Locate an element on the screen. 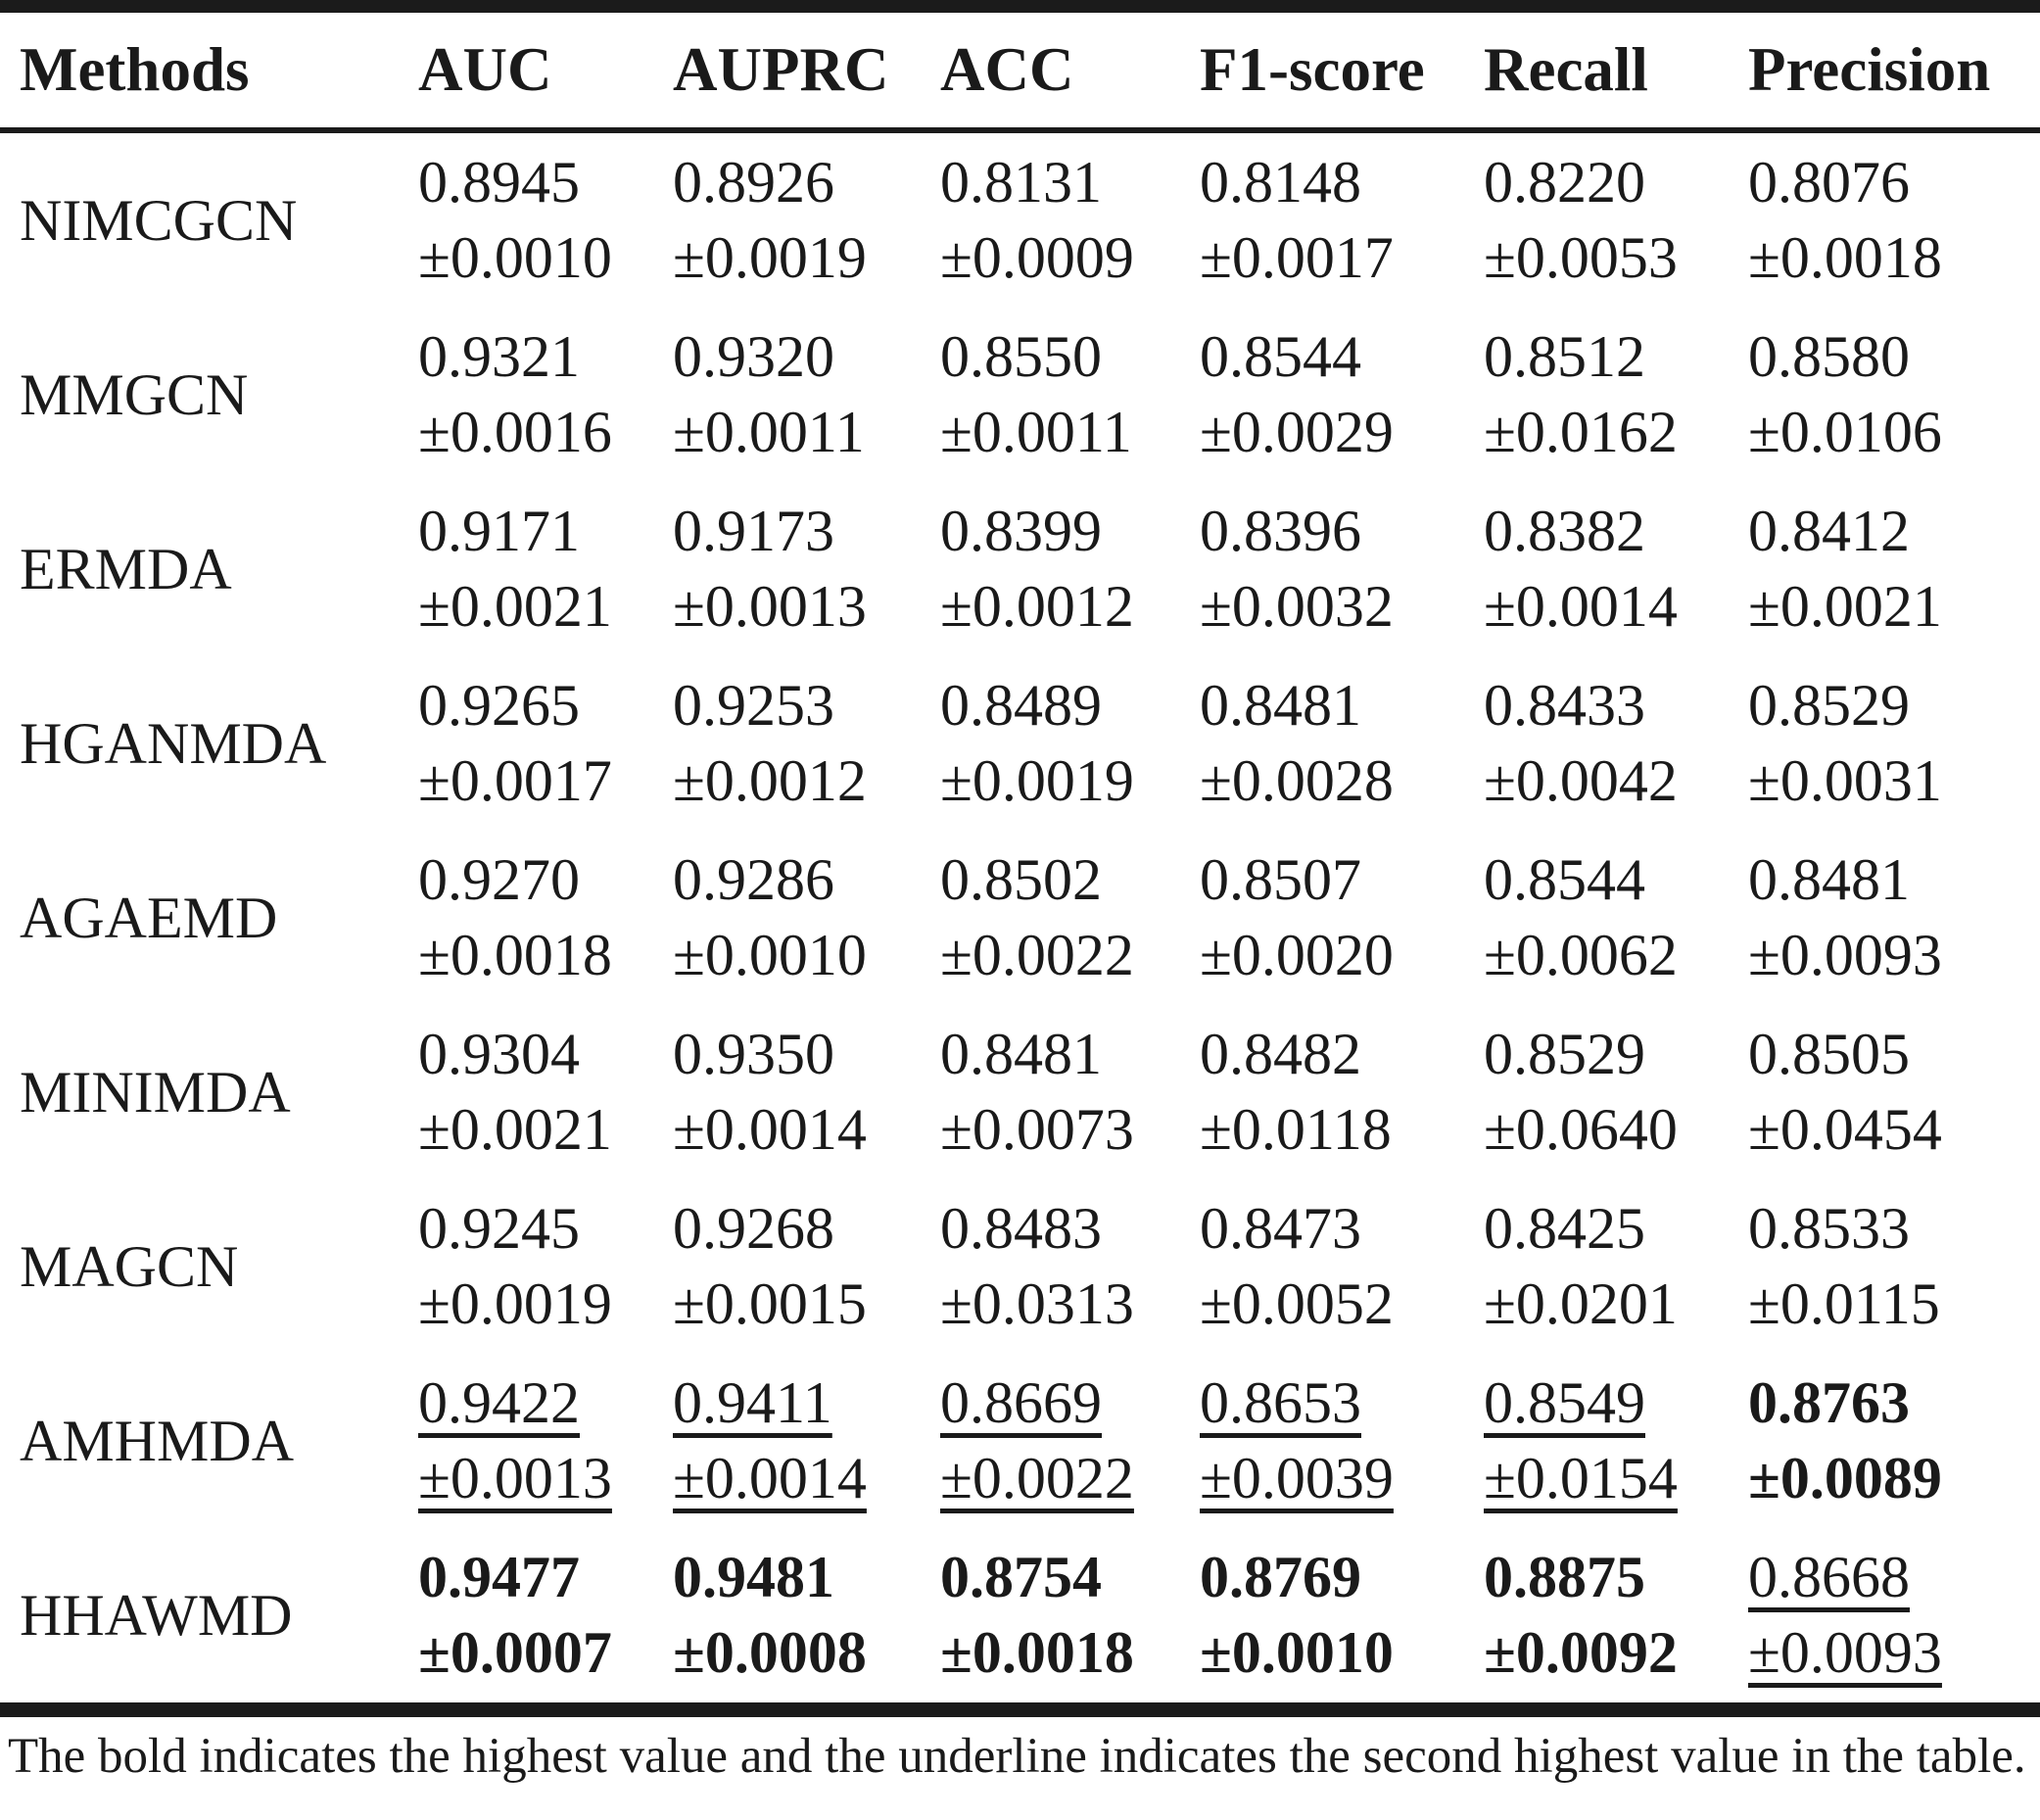  metric-cell: 0.8481 ±0.0073 is located at coordinates (1070, 1092).